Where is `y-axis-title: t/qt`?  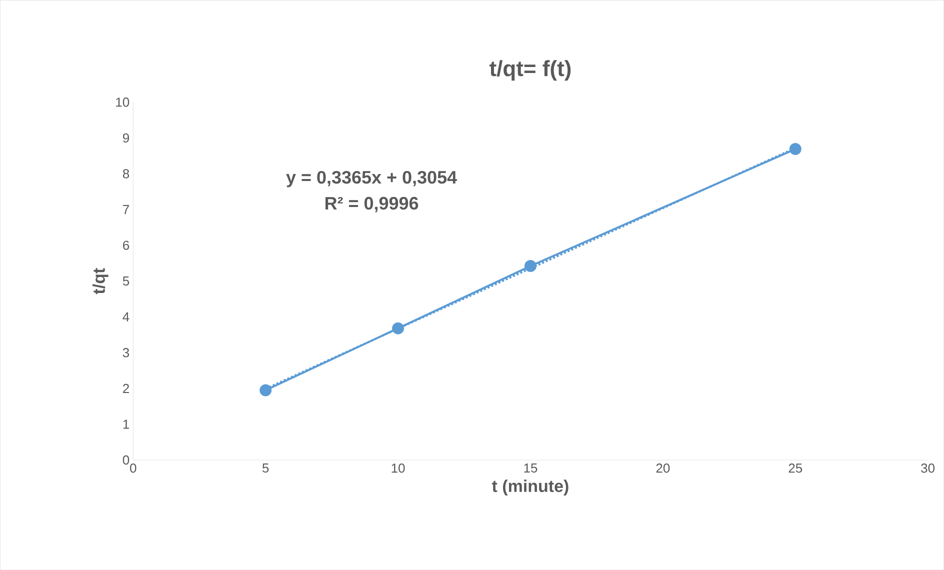
y-axis-title: t/qt is located at coordinates (100, 281).